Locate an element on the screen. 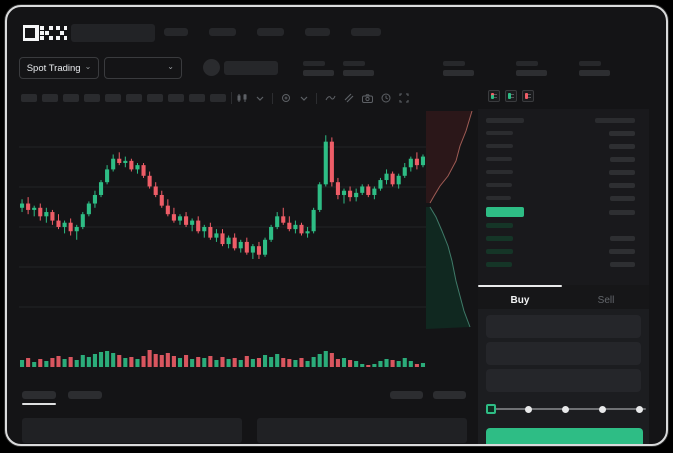 This screenshot has width=673, height=453. orderbook-header-amount is located at coordinates (615, 120).